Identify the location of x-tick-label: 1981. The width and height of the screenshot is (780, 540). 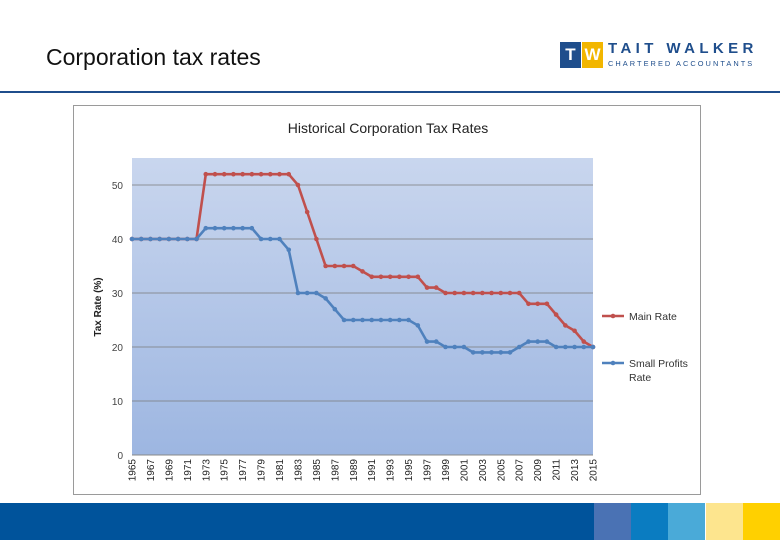
(280, 470).